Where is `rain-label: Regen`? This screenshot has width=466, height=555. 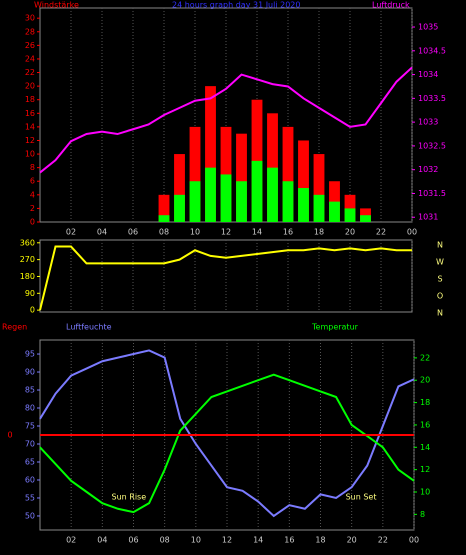
rain-label: Regen is located at coordinates (14, 327).